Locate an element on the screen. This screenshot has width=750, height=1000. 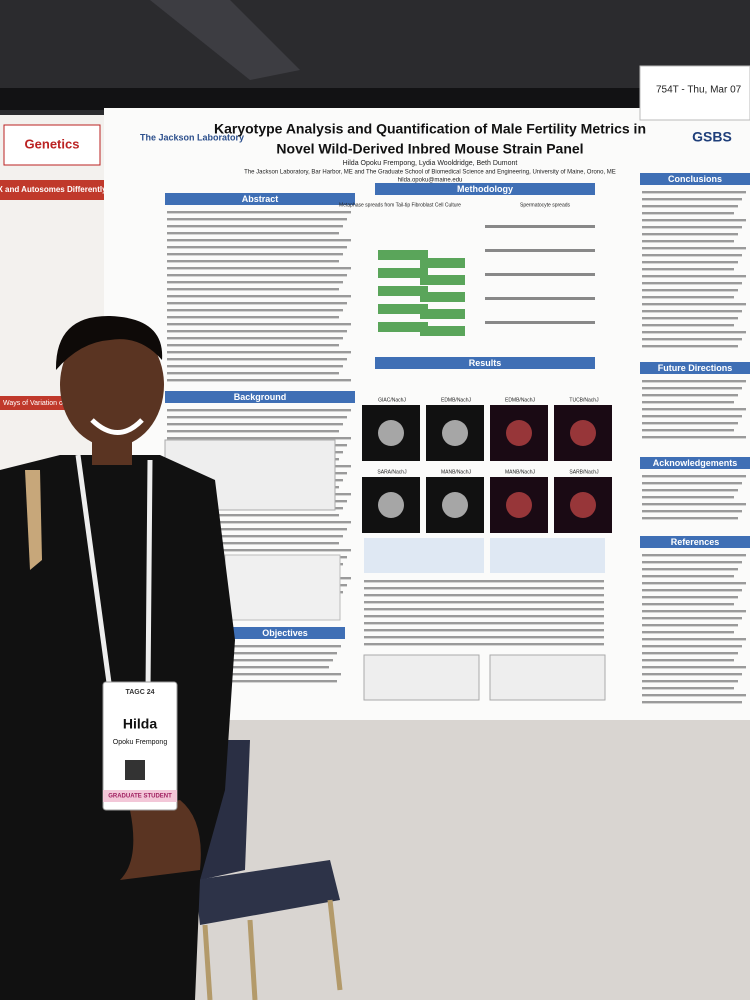
side-header-bar is located at coordinates (52, 190).